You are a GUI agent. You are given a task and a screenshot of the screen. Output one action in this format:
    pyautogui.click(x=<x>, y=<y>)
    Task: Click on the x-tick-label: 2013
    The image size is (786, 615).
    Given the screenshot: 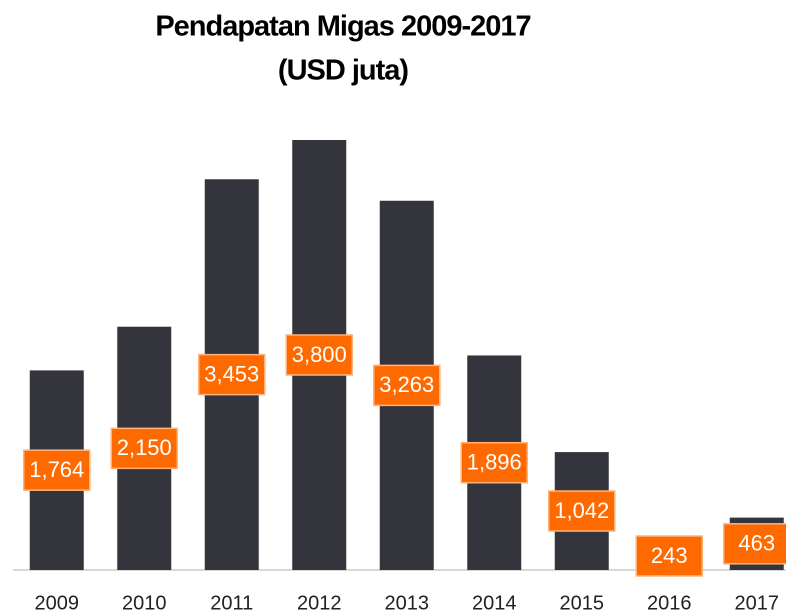 What is the action you would take?
    pyautogui.click(x=407, y=603)
    